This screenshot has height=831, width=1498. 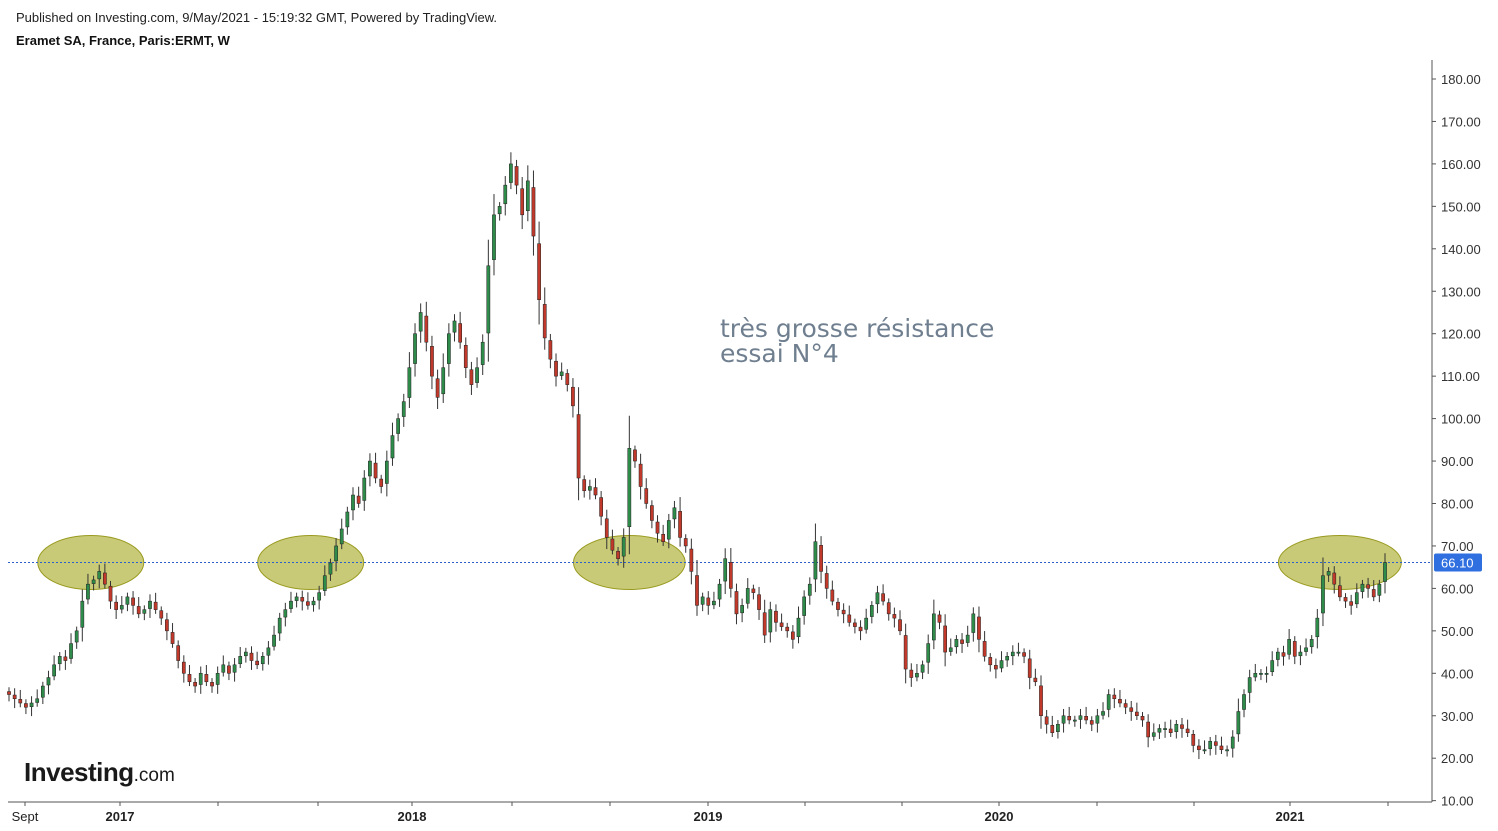 I want to click on price-tick-label: 10.00, so click(x=1457, y=801).